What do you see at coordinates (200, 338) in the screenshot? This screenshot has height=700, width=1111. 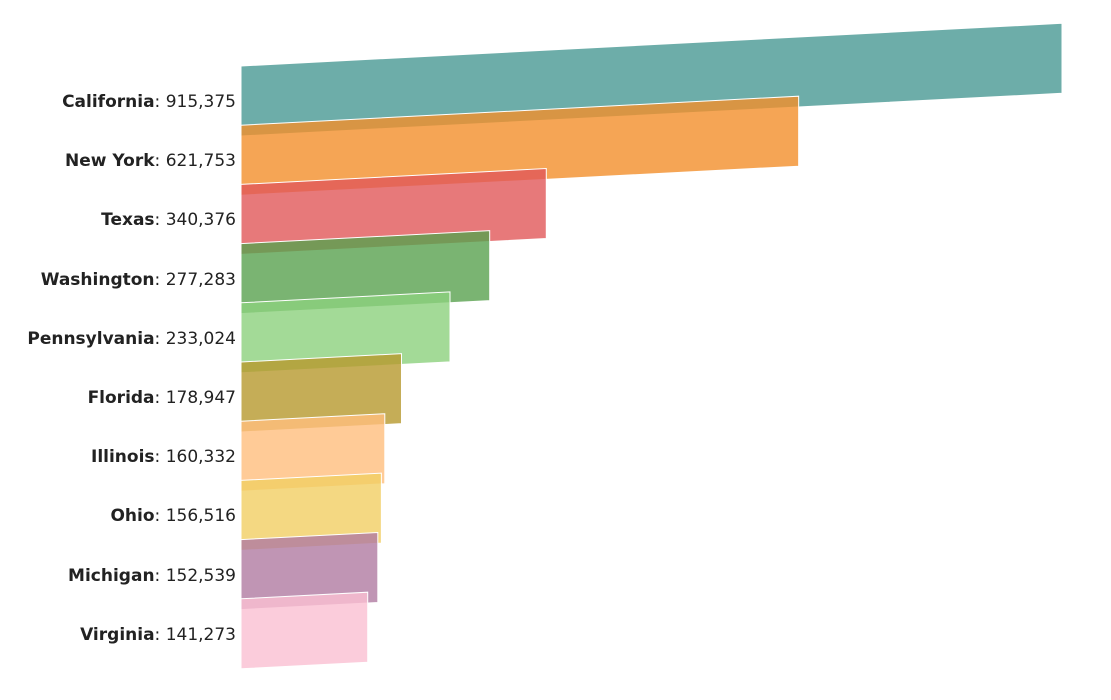 I see `value-label: 233,024` at bounding box center [200, 338].